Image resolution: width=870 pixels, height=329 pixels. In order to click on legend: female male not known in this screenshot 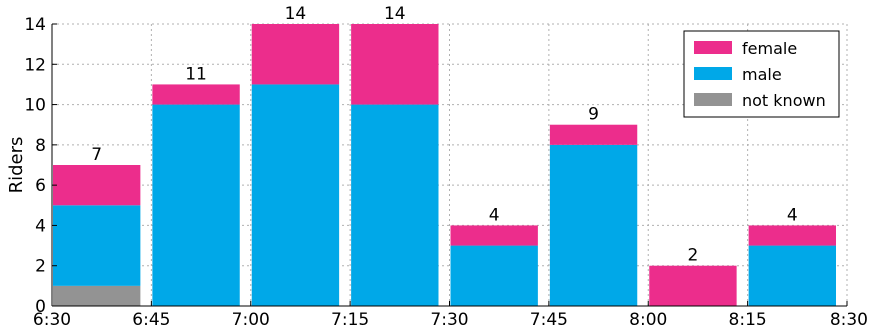, I will do `click(761, 74)`.